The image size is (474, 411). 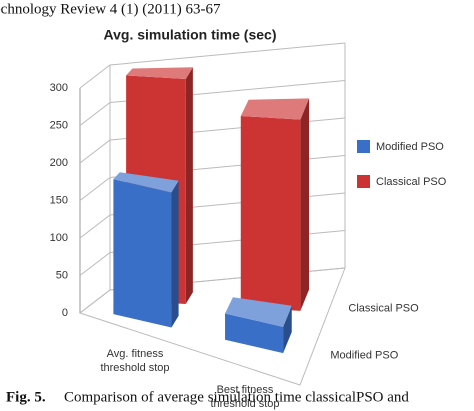 What do you see at coordinates (410, 147) in the screenshot?
I see `legend-label: Modified PSO` at bounding box center [410, 147].